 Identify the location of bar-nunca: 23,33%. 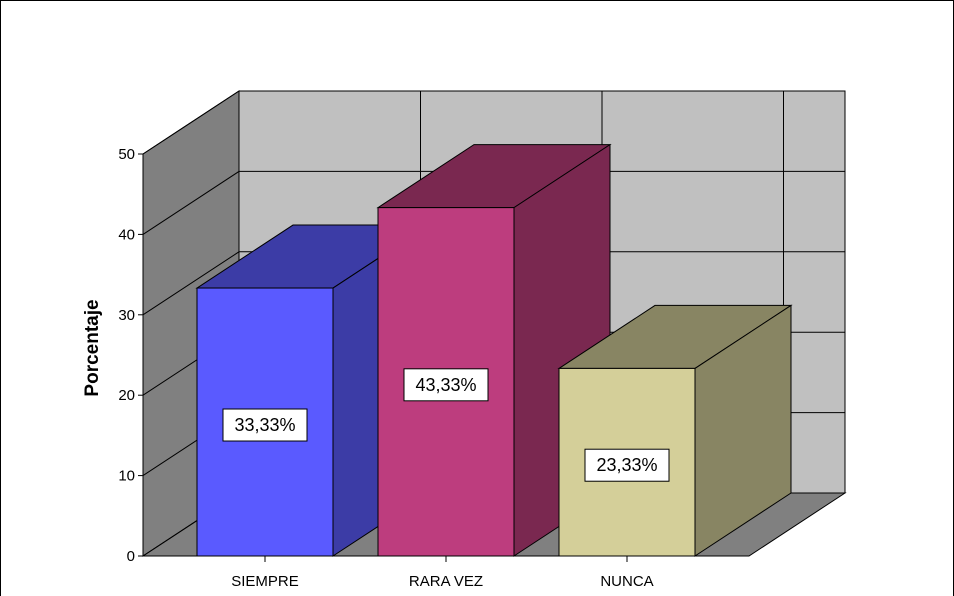
(675, 430).